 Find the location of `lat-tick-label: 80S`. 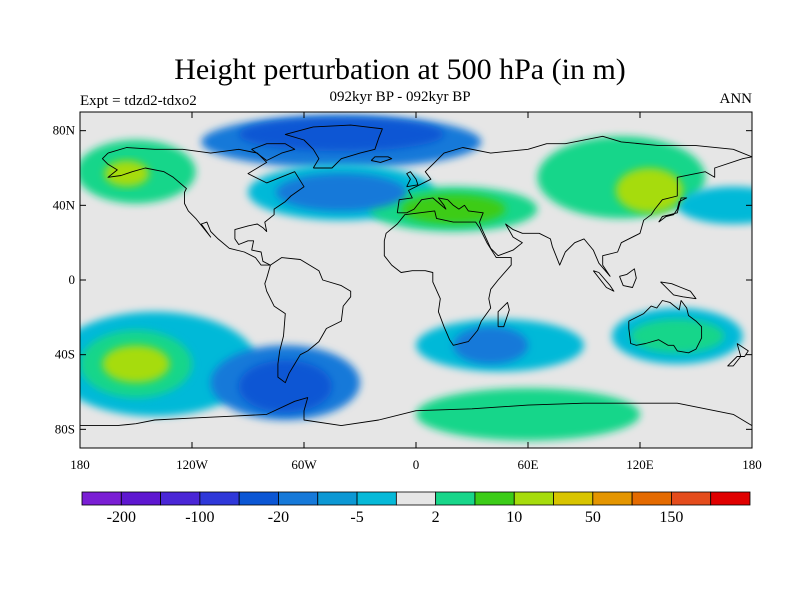

lat-tick-label: 80S is located at coordinates (65, 428).